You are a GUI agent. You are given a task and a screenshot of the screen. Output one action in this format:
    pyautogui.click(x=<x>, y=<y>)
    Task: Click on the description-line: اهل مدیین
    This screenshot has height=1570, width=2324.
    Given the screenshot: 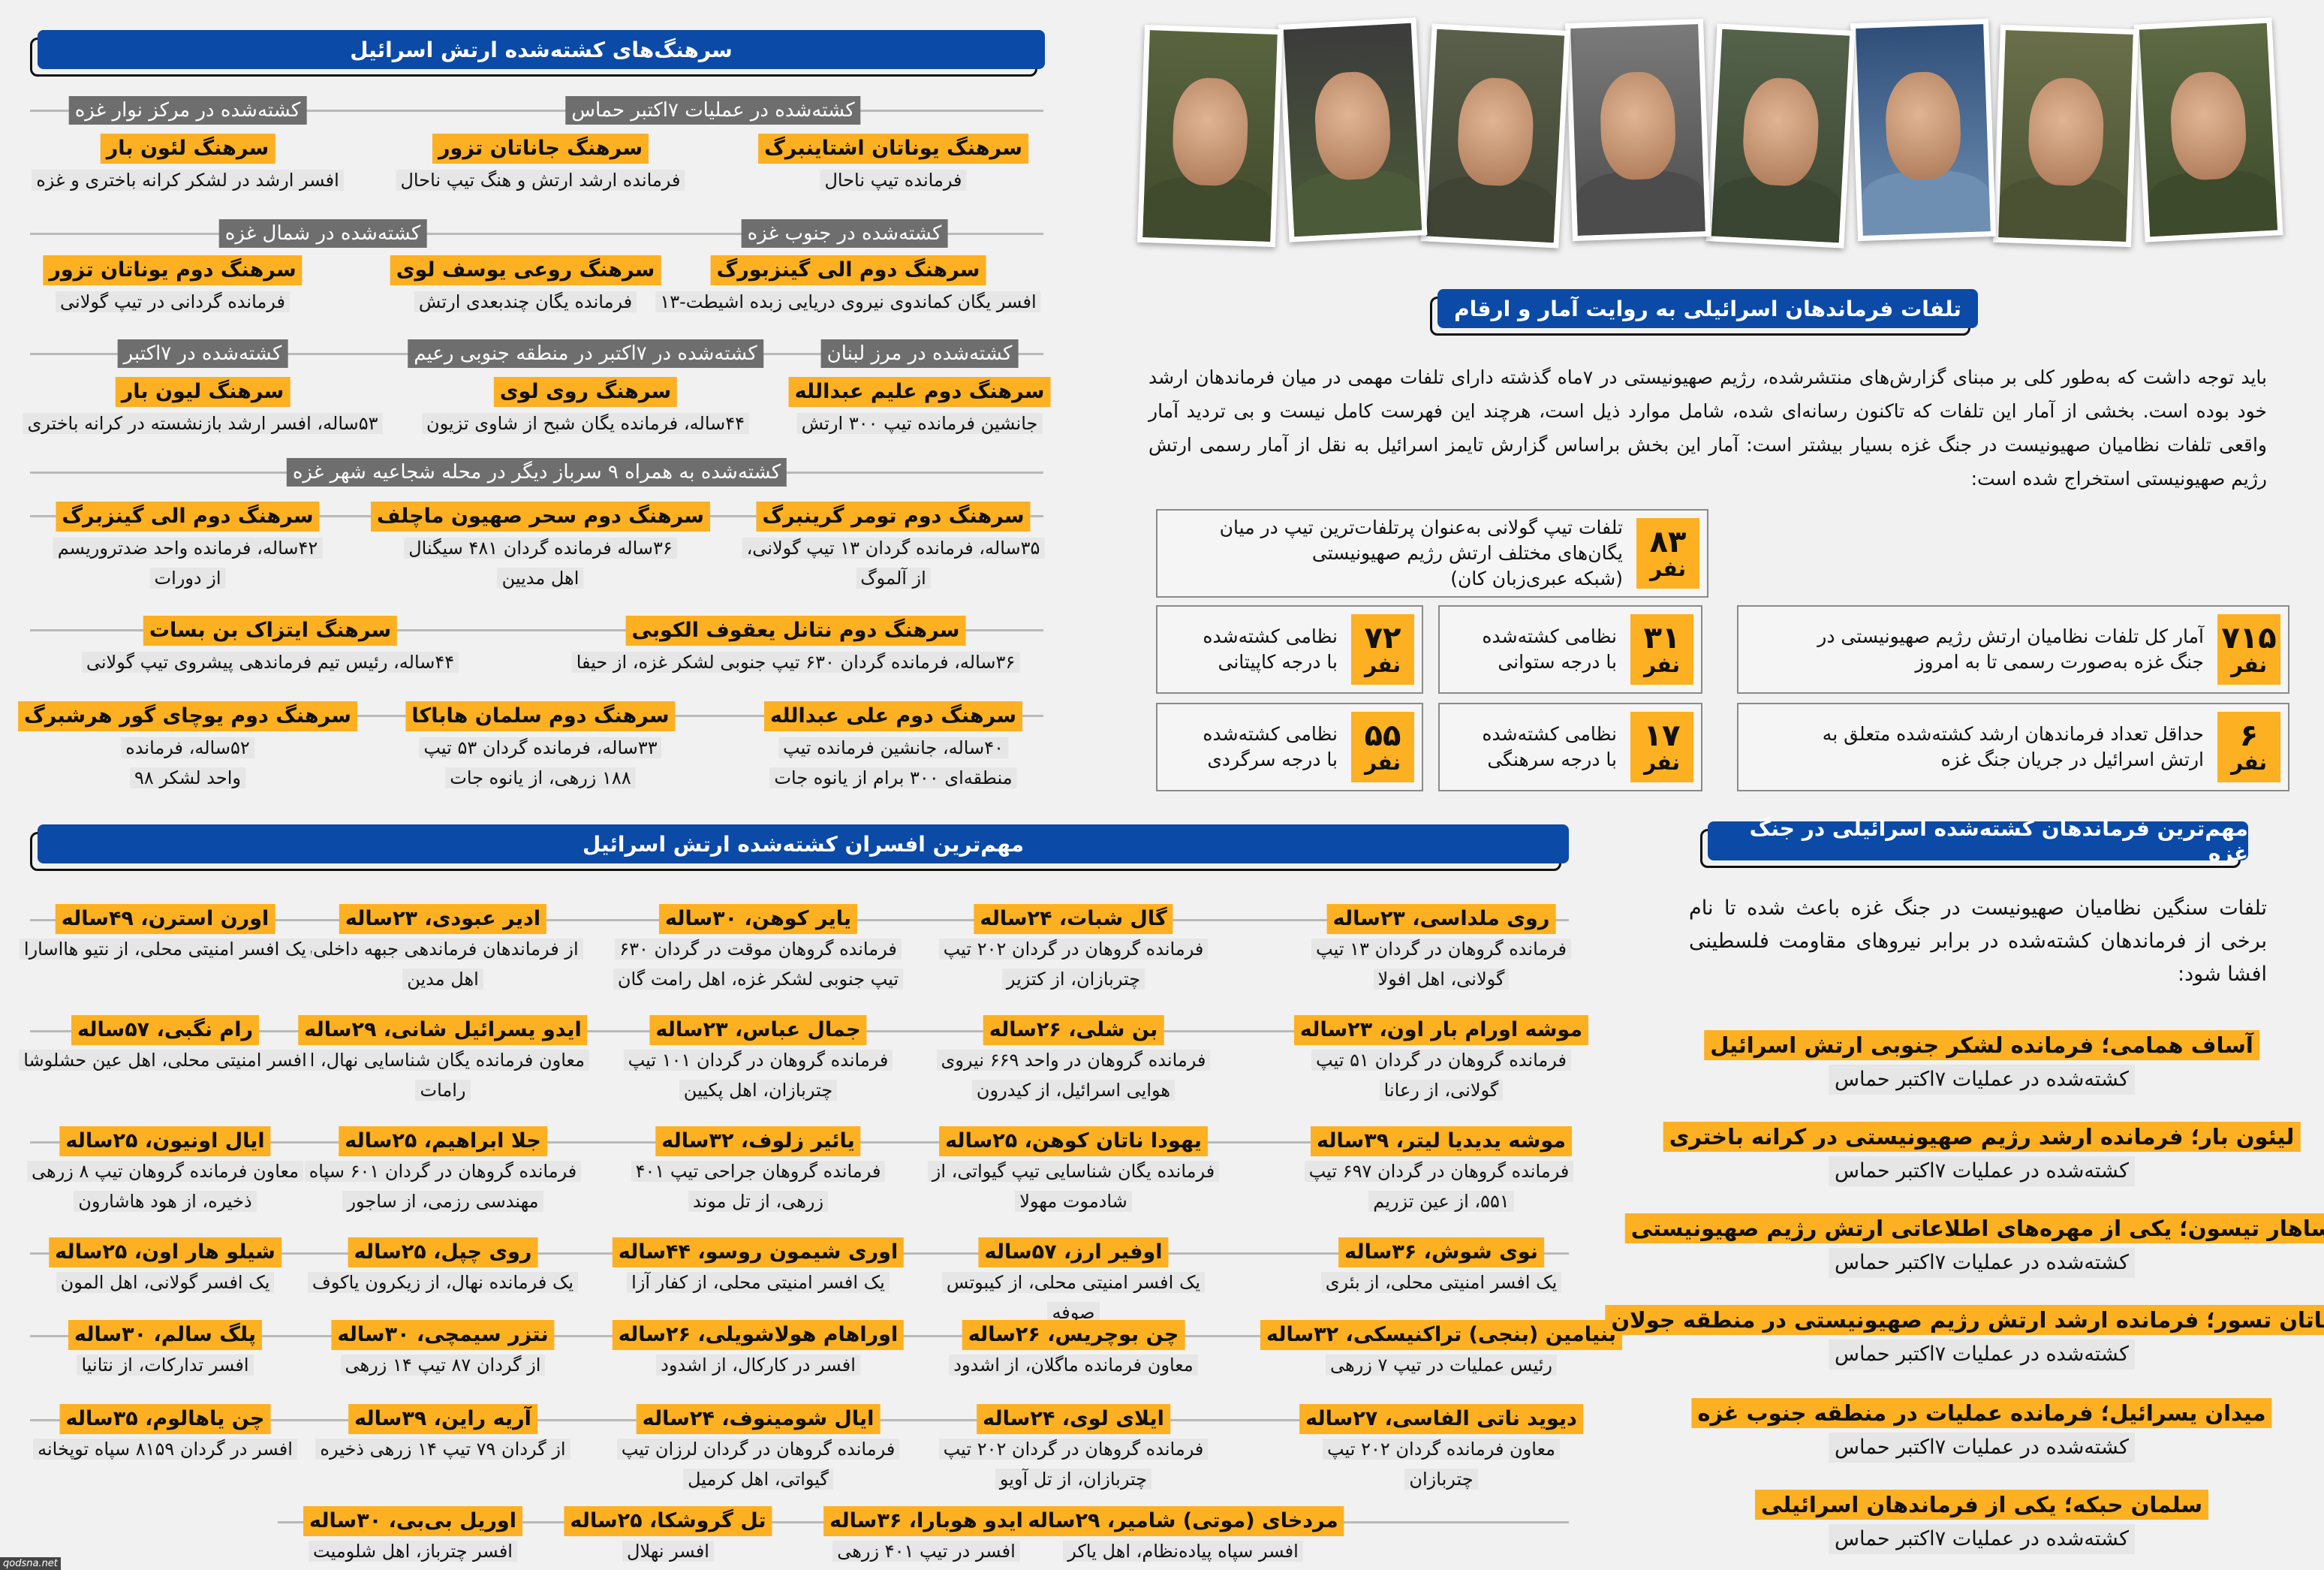 What is the action you would take?
    pyautogui.click(x=540, y=578)
    